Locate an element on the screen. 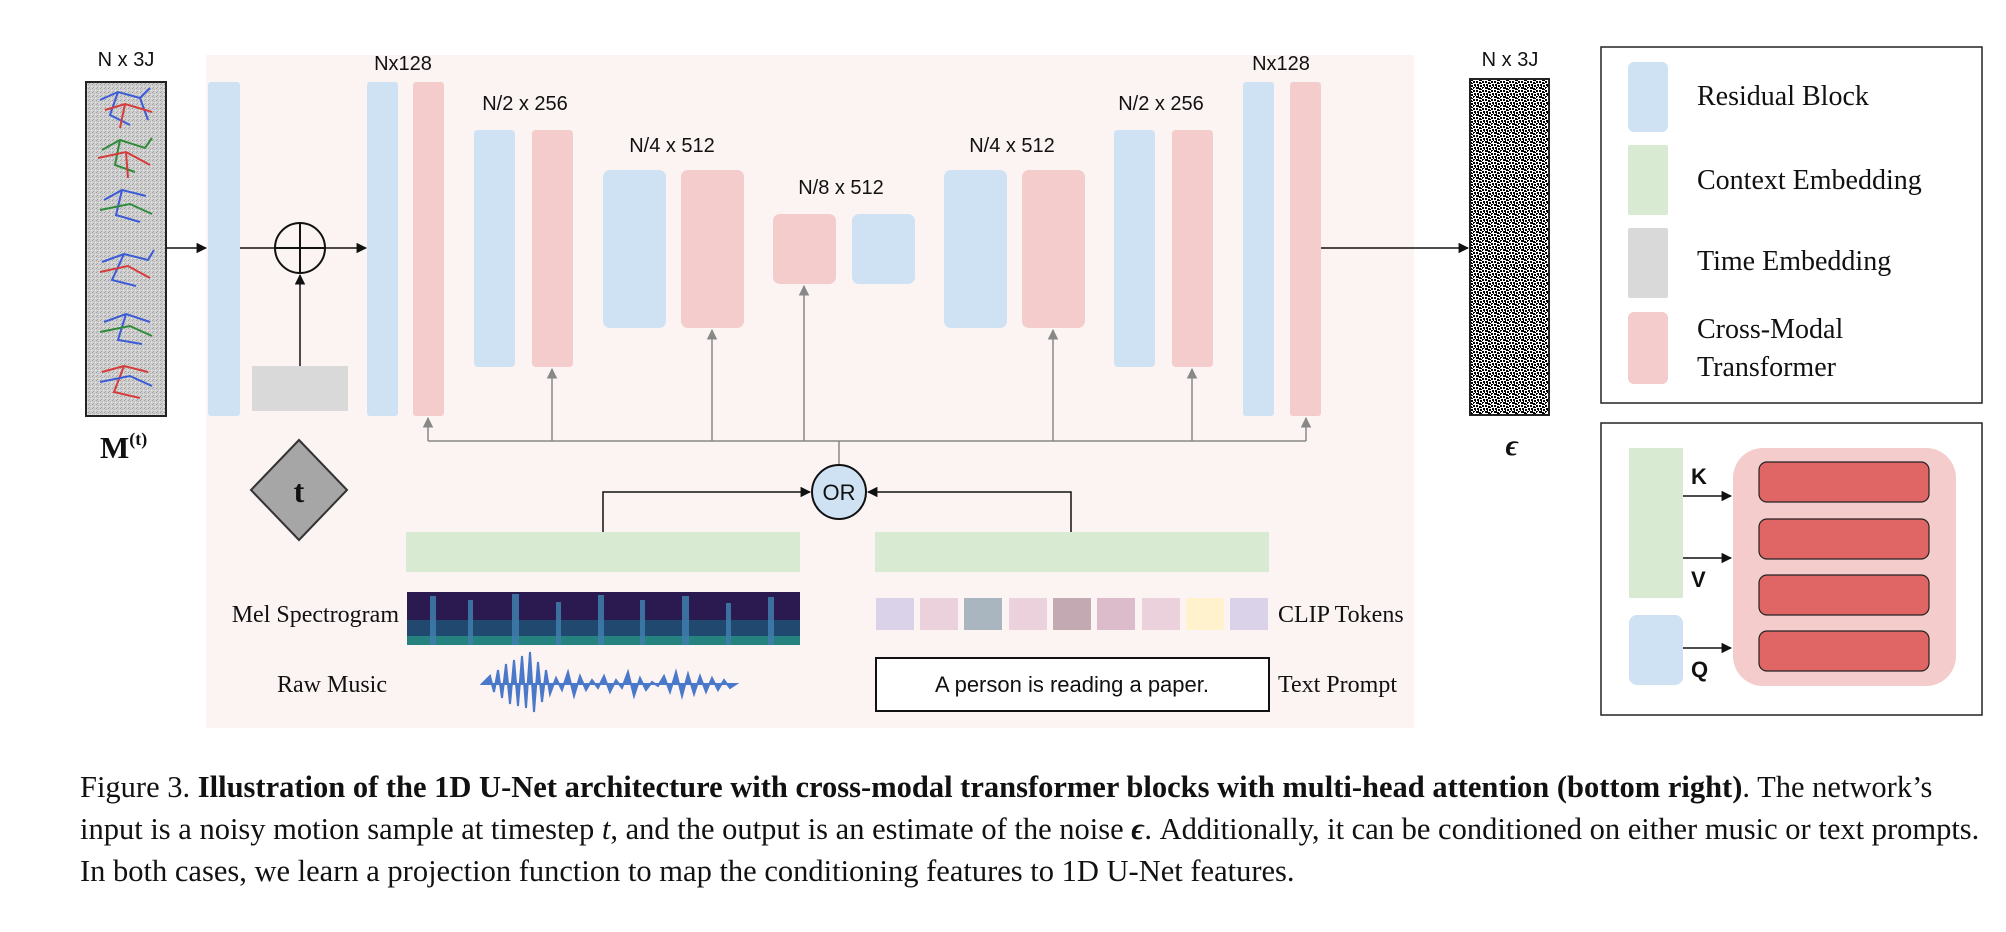  legend-item-residual: Residual Block is located at coordinates (1748, 97).